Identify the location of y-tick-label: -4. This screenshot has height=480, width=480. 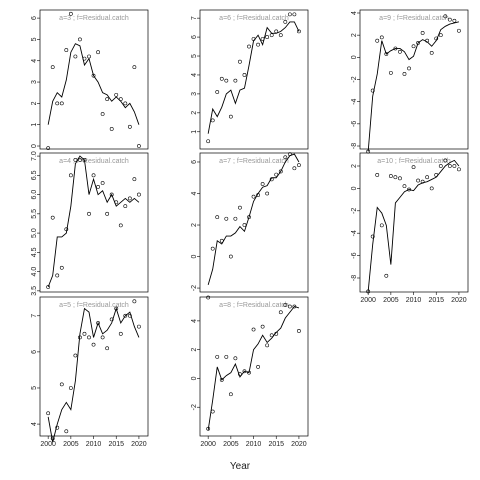
(354, 101).